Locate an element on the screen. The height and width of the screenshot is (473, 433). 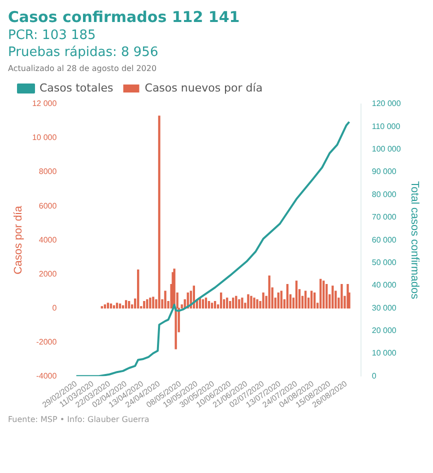
y2-tick-label: 20 000 is located at coordinates (384, 331).